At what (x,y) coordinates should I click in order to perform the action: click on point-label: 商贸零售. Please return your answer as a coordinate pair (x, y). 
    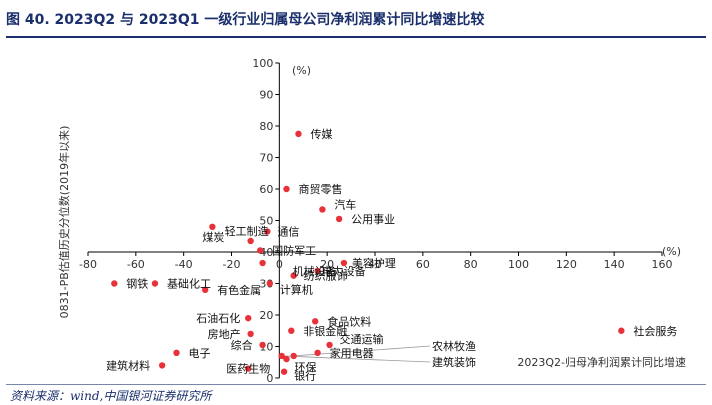
    Looking at the image, I should click on (321, 189).